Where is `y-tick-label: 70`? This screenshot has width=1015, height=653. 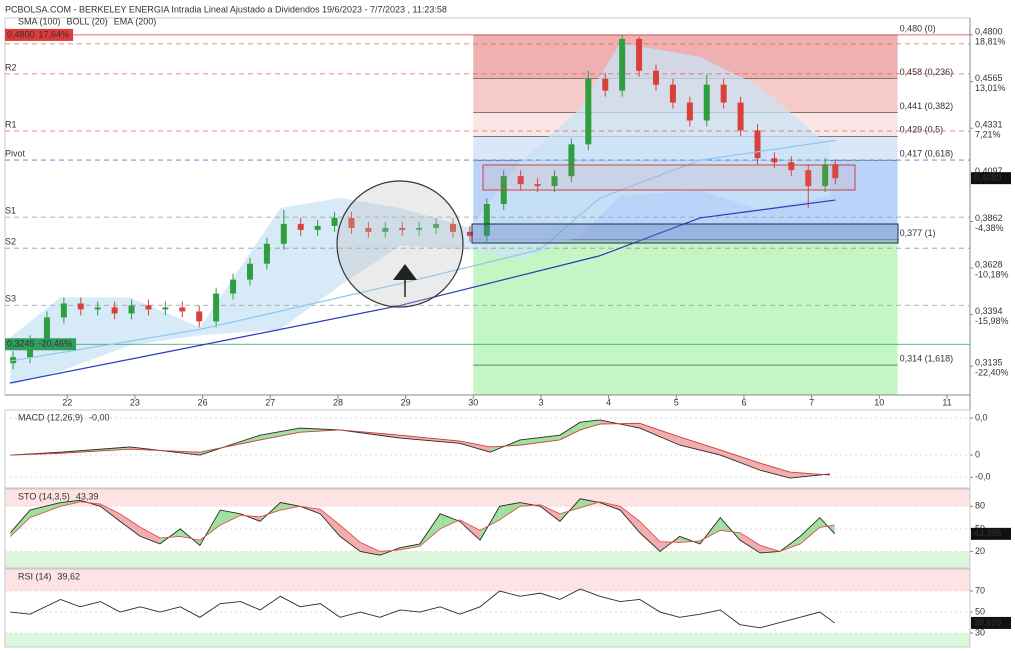
y-tick-label: 70 is located at coordinates (980, 590).